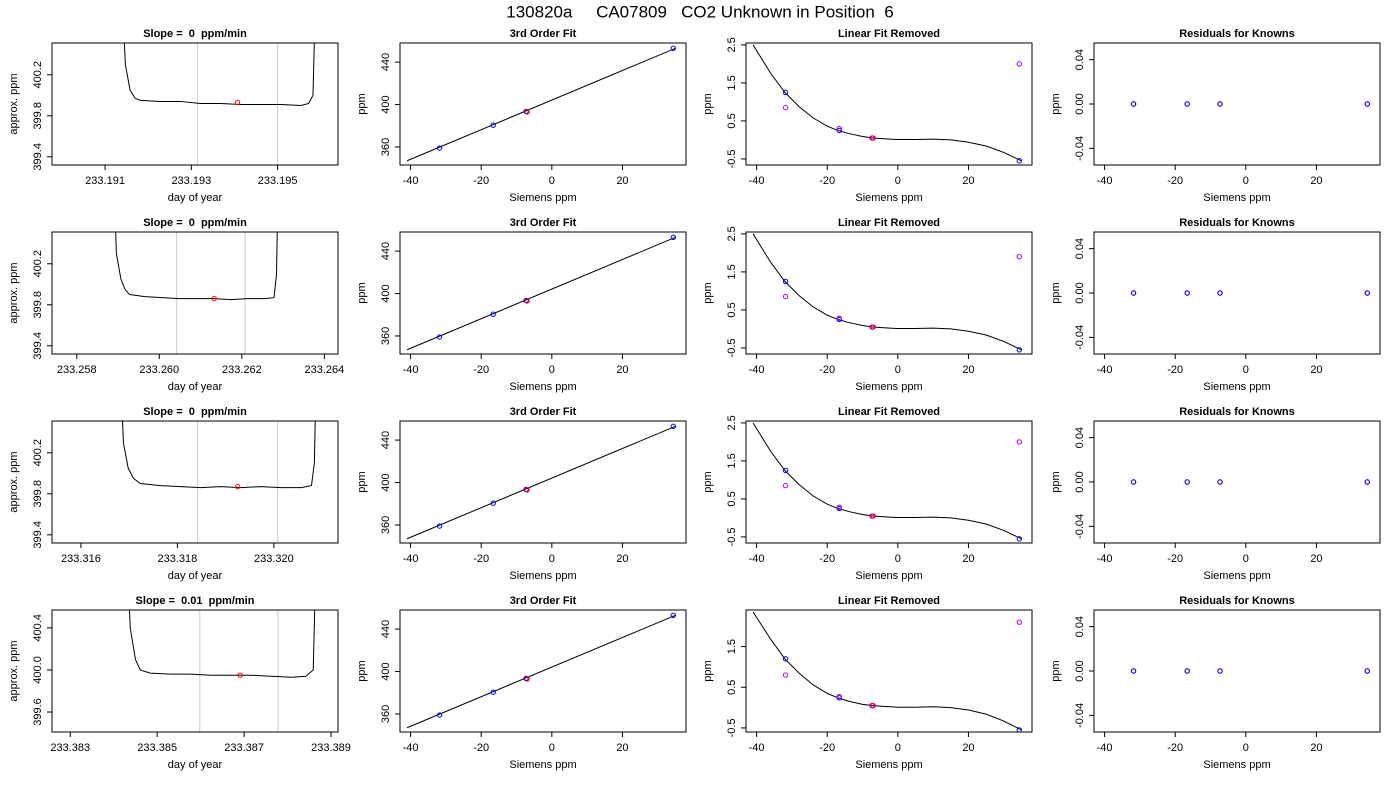 The height and width of the screenshot is (800, 1400). I want to click on x-tick-label: 233.383, so click(70, 748).